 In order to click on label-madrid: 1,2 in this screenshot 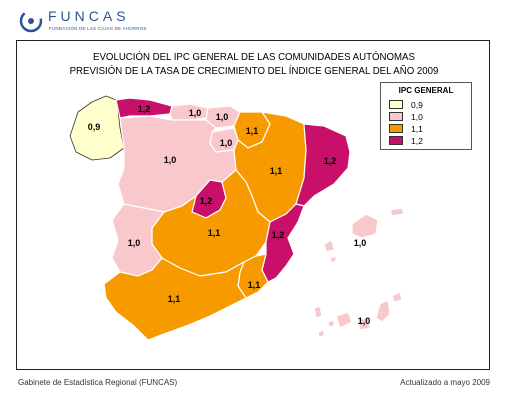, I will do `click(206, 201)`.